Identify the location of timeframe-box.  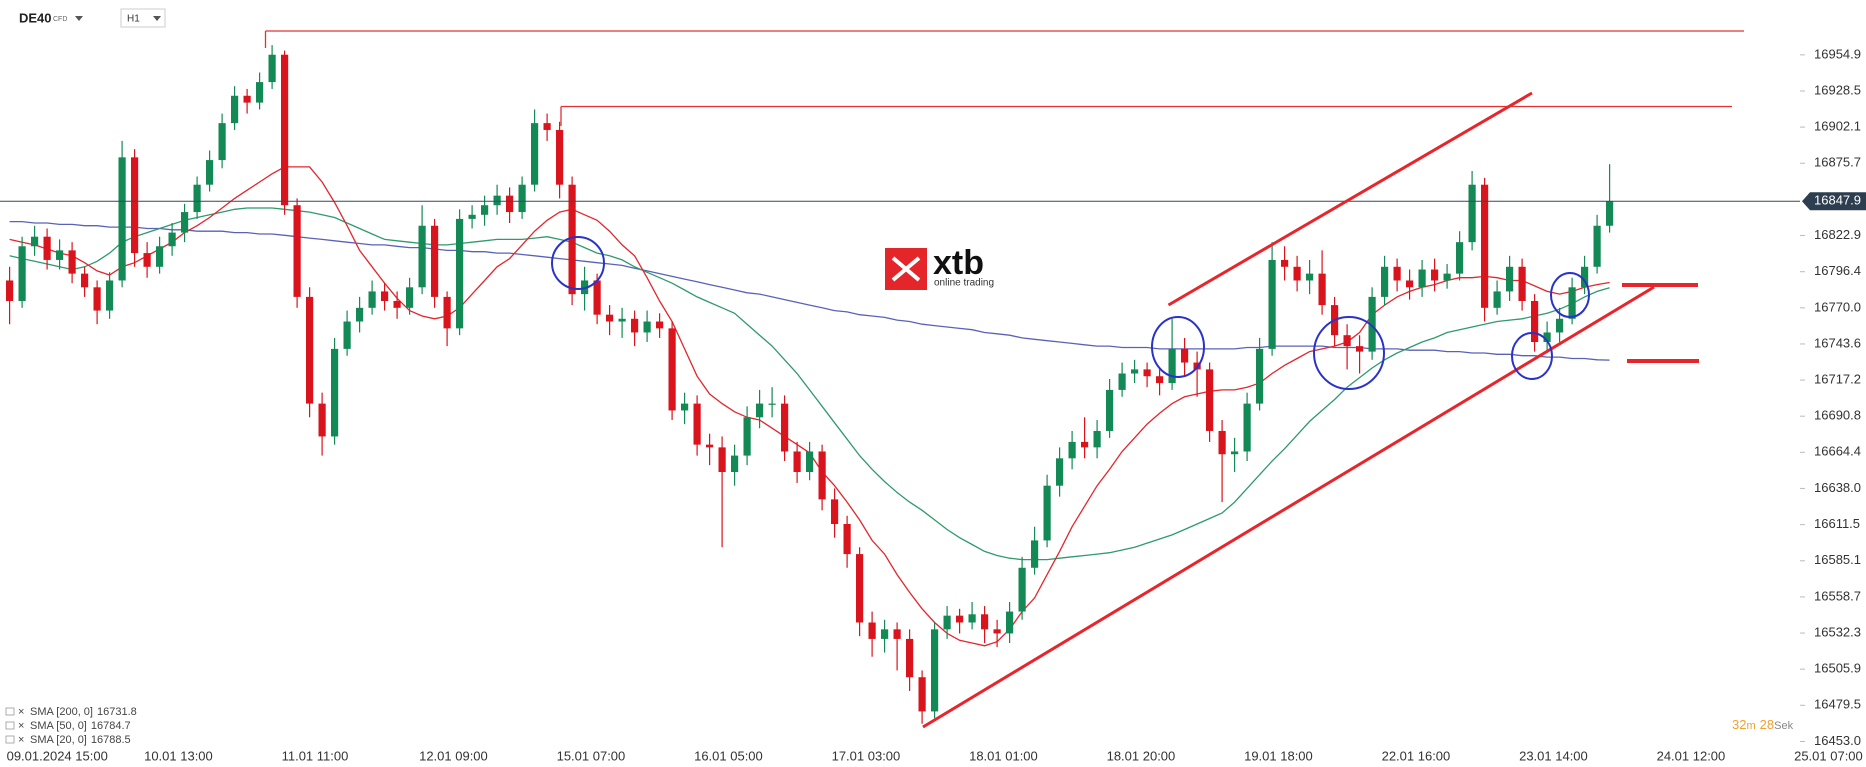
(143, 18).